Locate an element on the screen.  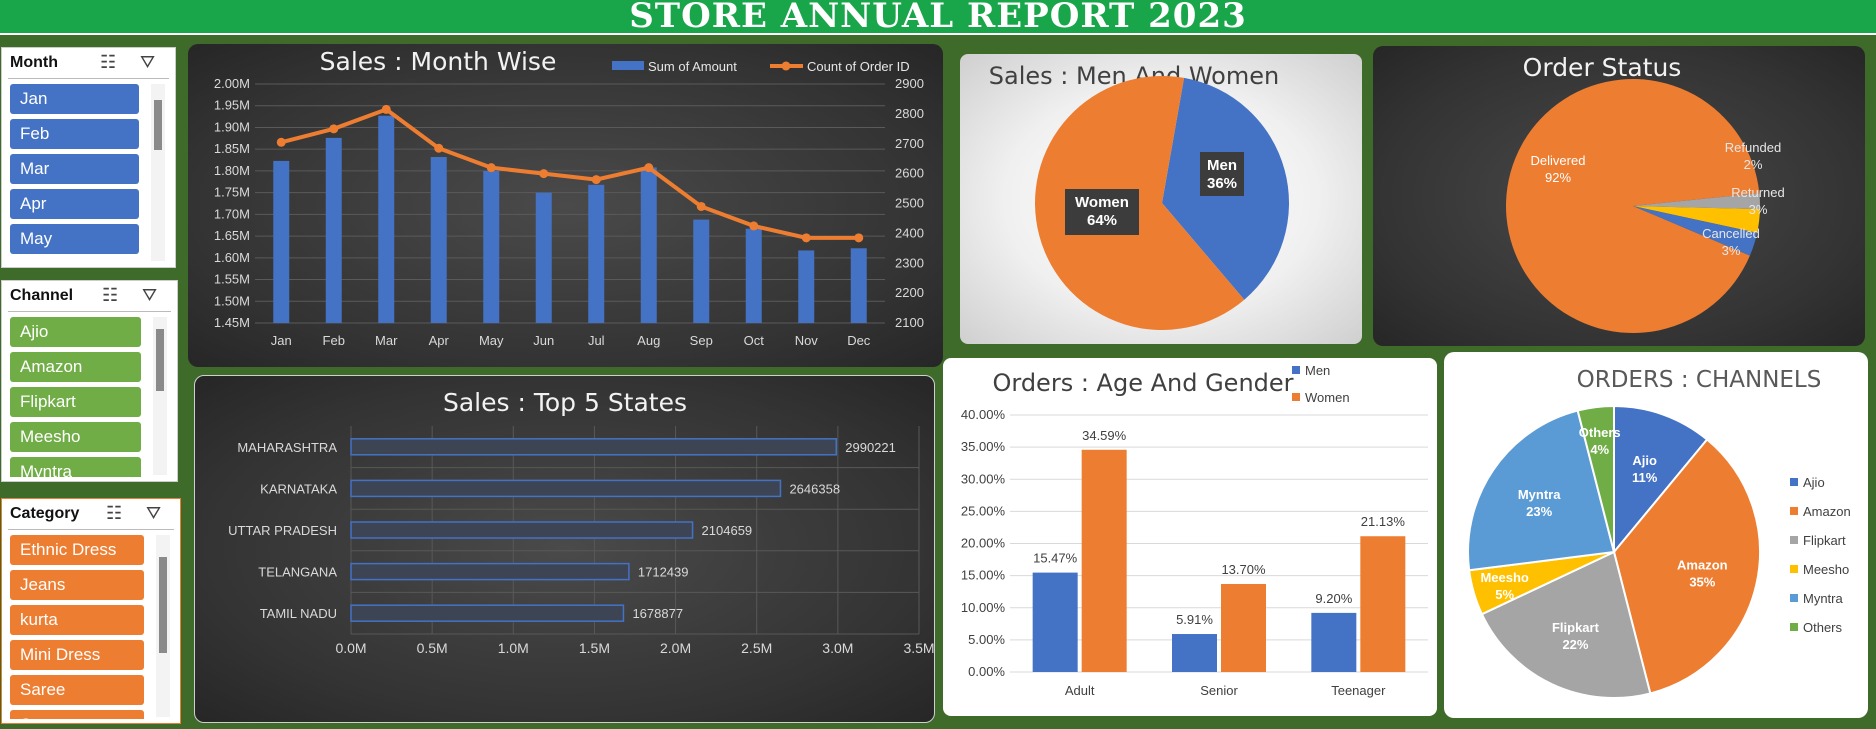
slicer-item: Mini Dress is located at coordinates (77, 655).